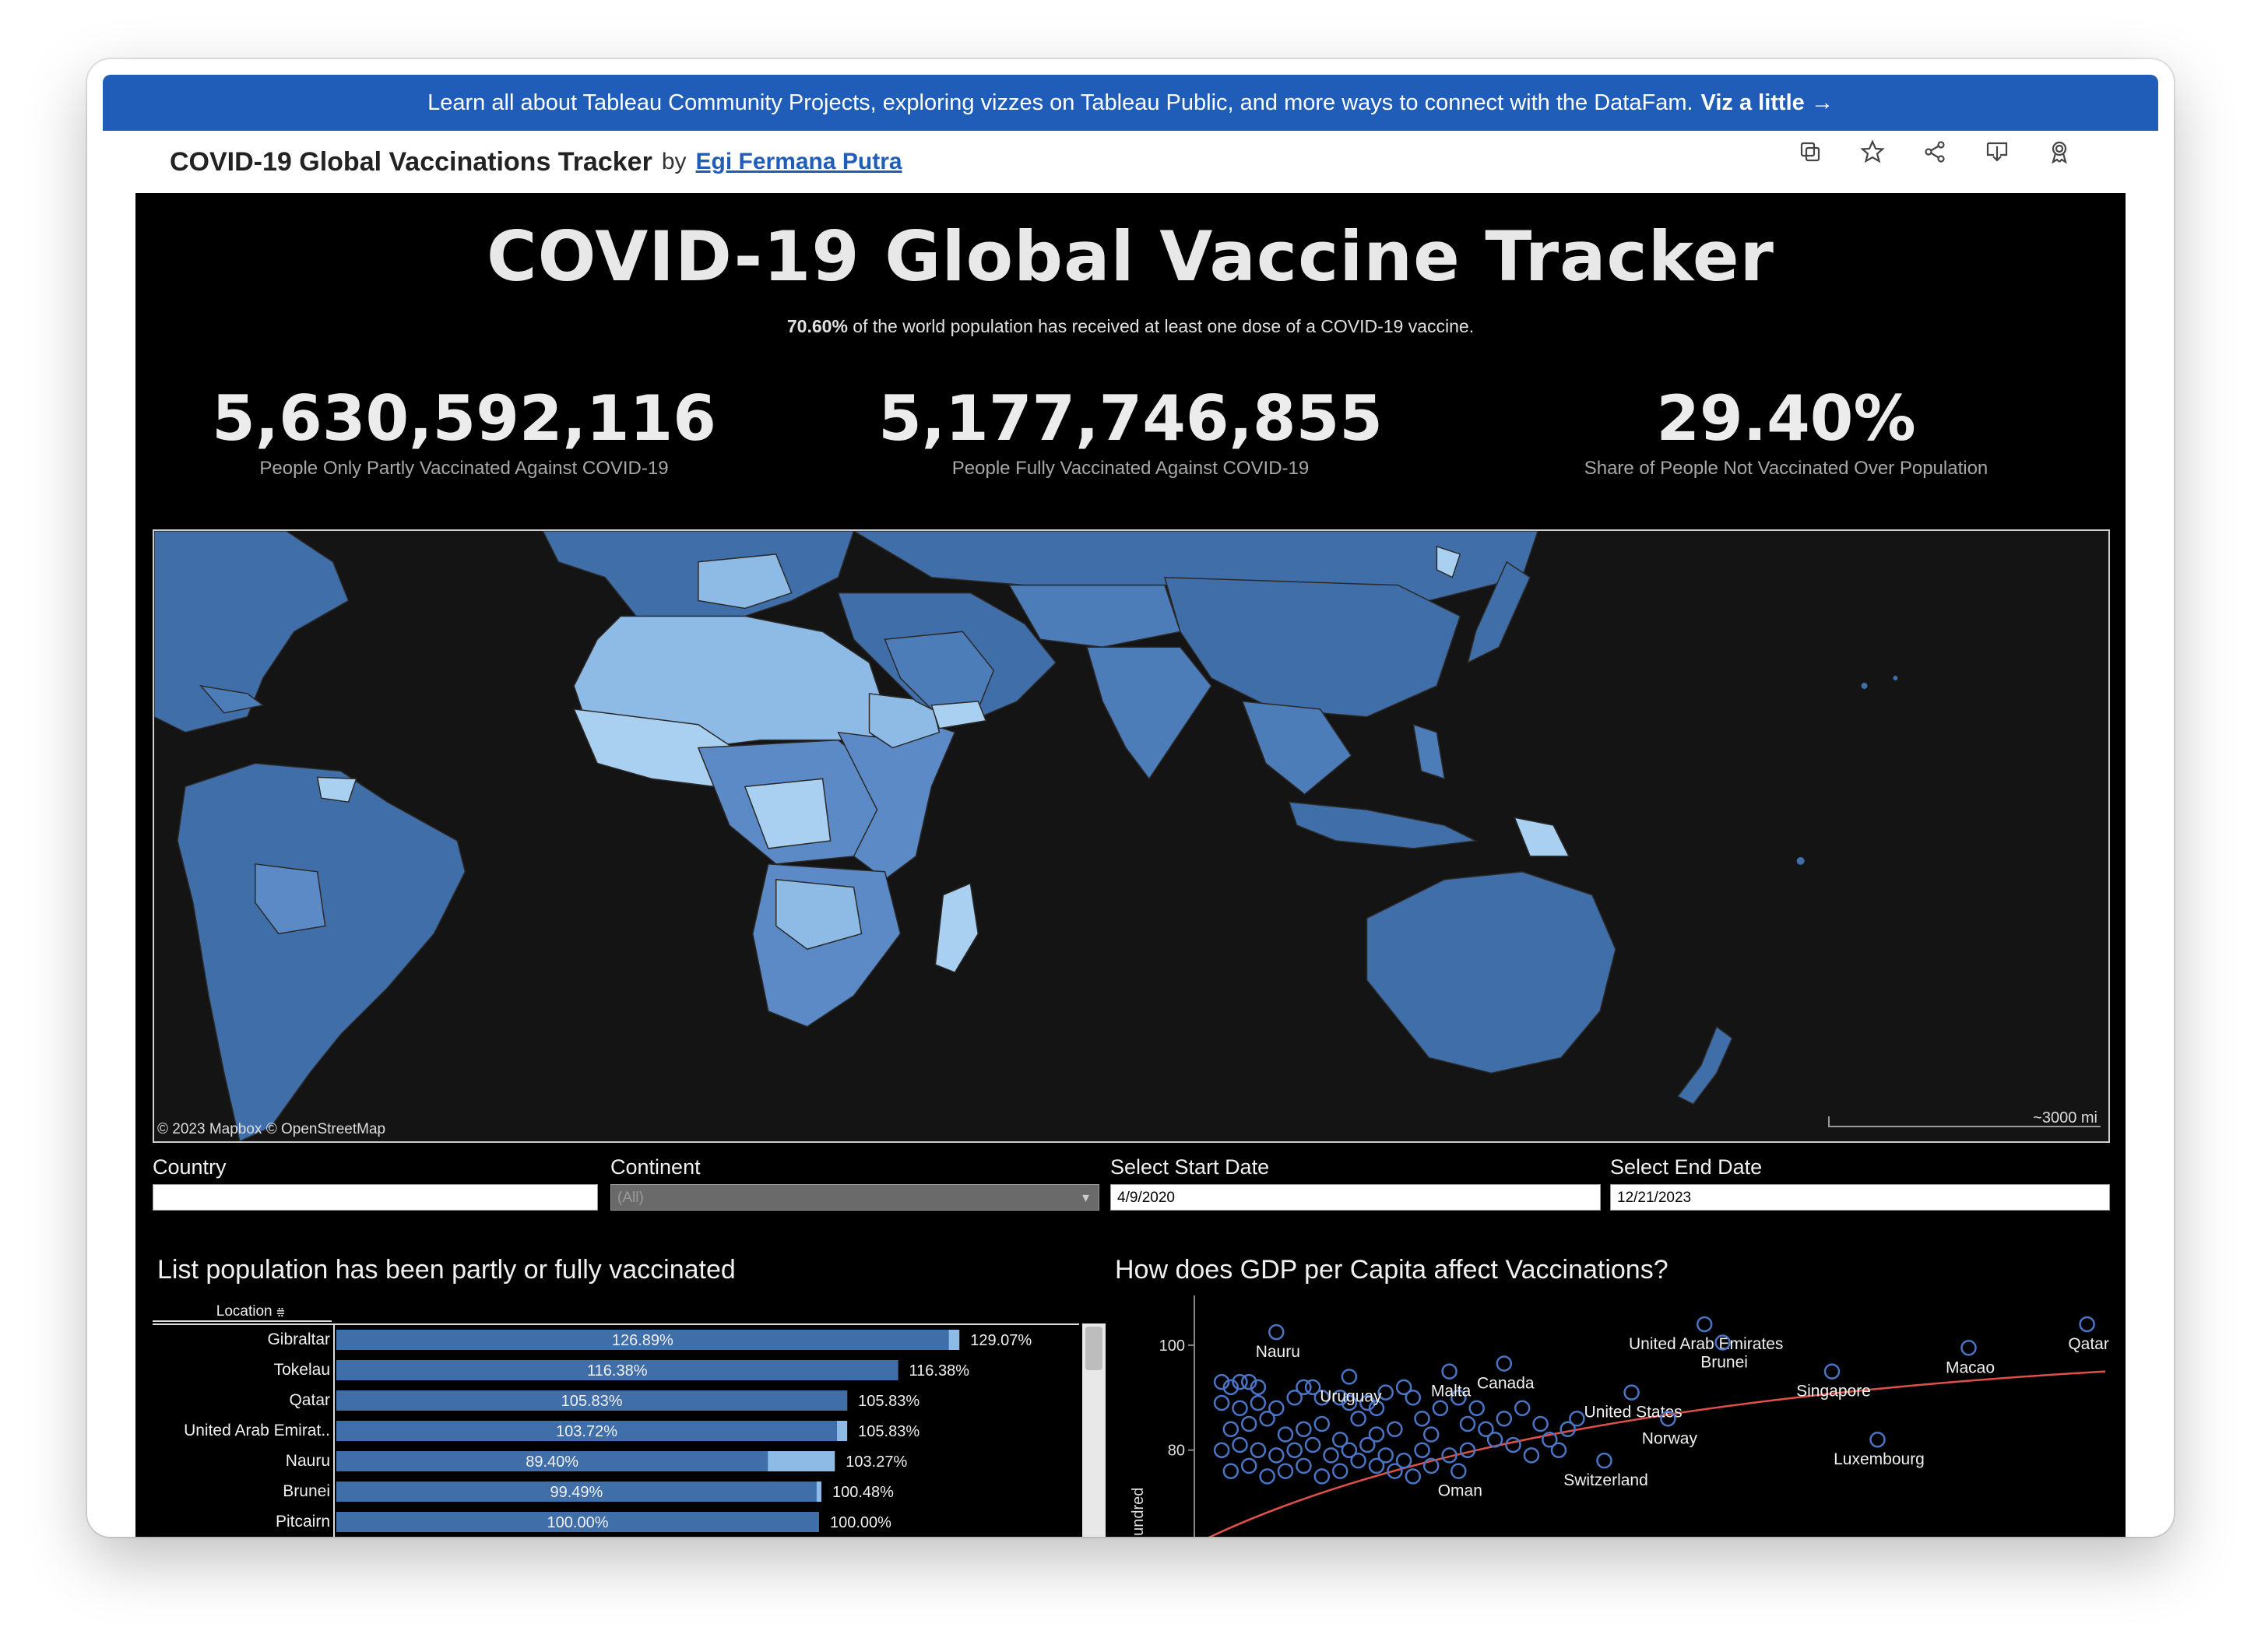 The width and height of the screenshot is (2261, 1652). I want to click on download-icon, so click(1997, 152).